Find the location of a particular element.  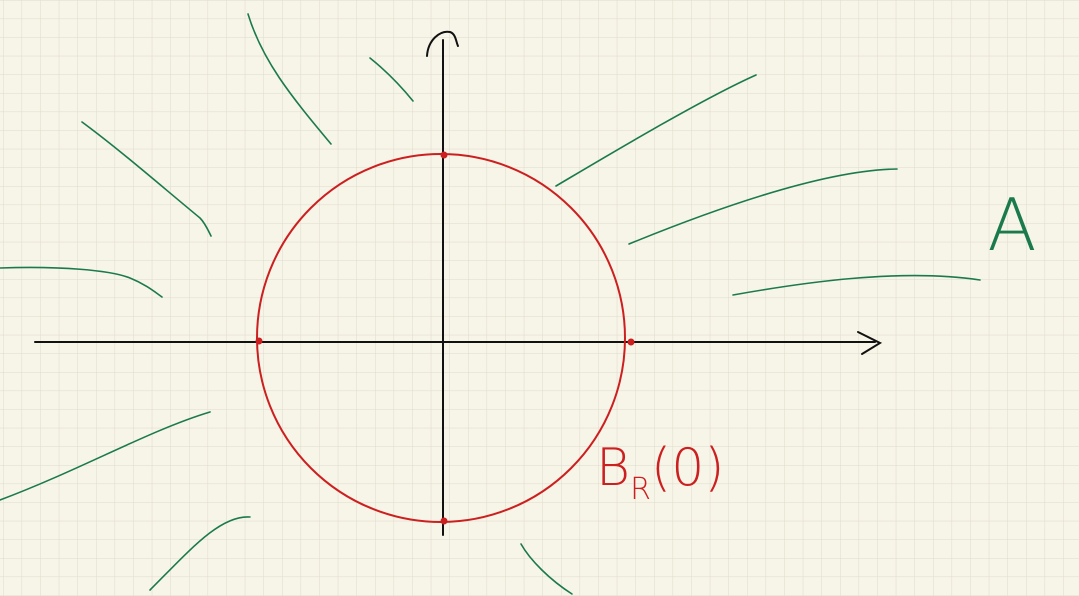

region-label: A is located at coordinates (1011, 225).